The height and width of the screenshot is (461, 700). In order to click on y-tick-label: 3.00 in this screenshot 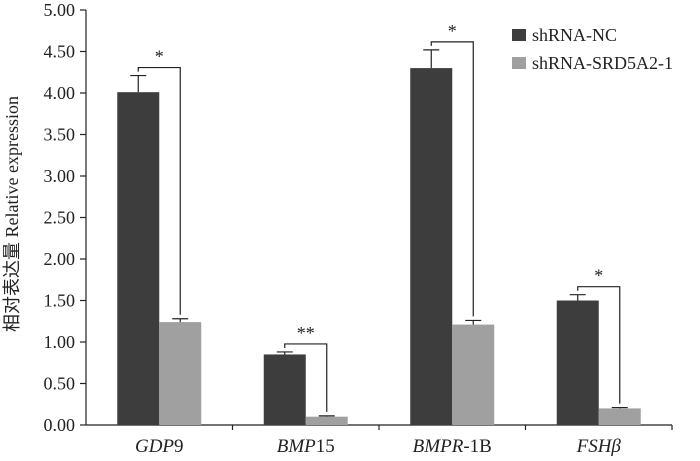, I will do `click(60, 176)`.